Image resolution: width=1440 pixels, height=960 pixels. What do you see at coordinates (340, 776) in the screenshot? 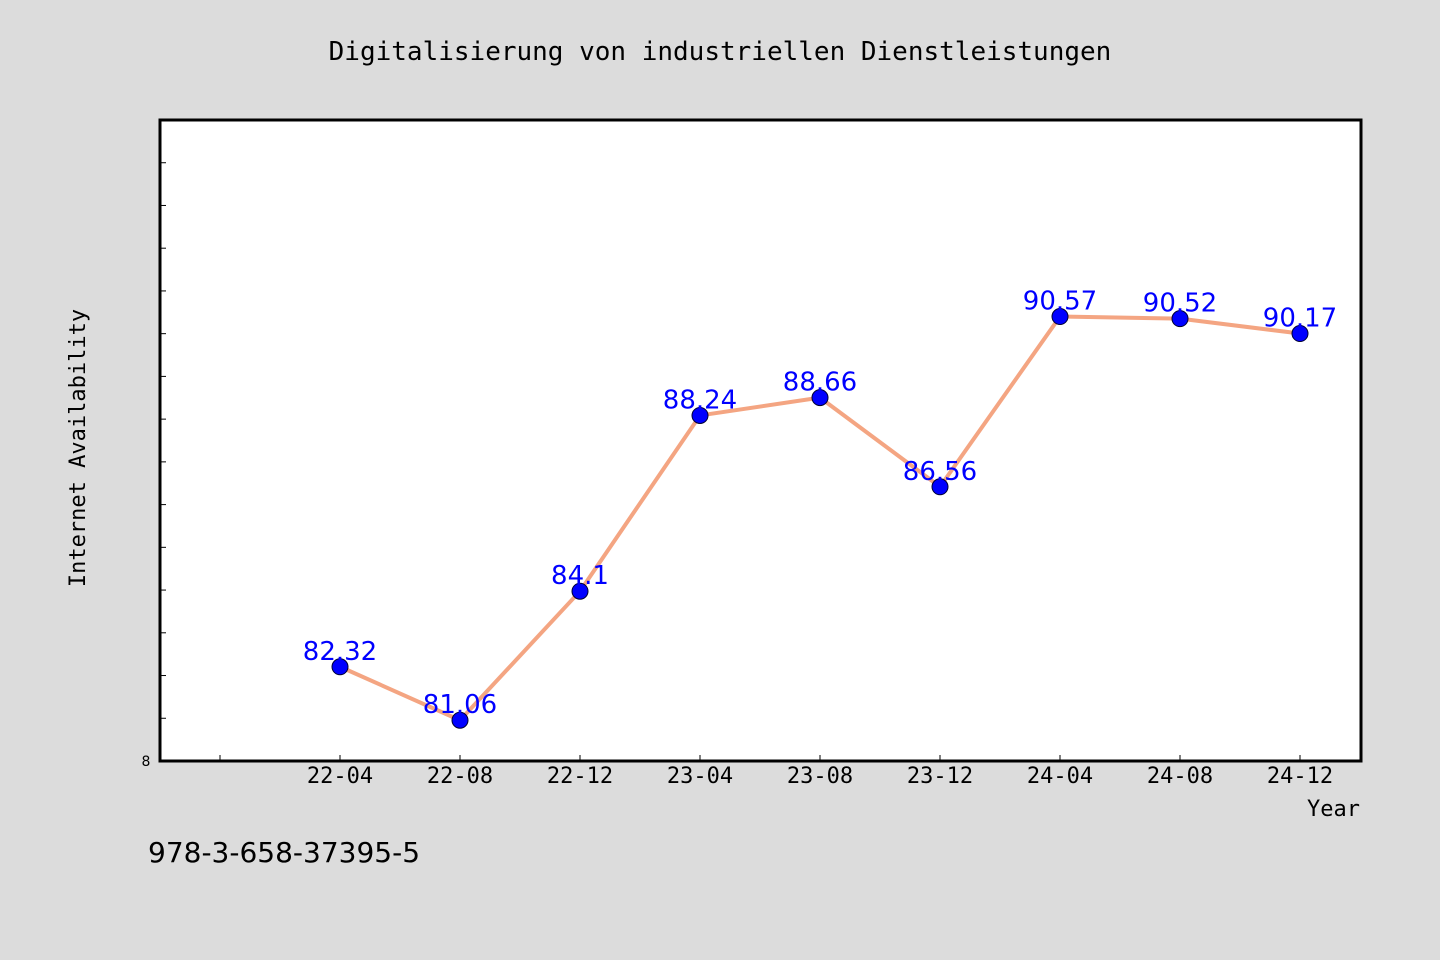
I see `x-axis-tick-label: 22-04` at bounding box center [340, 776].